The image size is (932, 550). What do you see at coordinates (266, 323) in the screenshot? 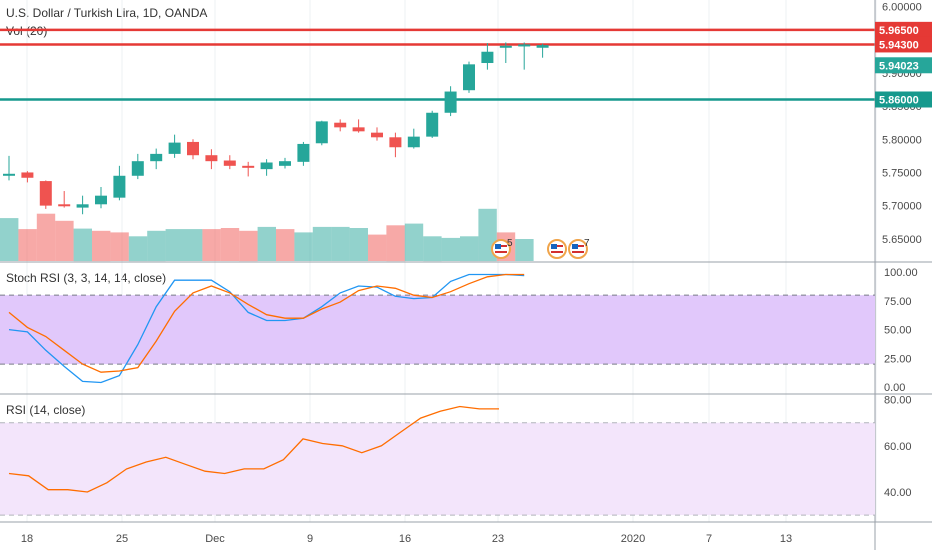
I see `stoch-d-line` at bounding box center [266, 323].